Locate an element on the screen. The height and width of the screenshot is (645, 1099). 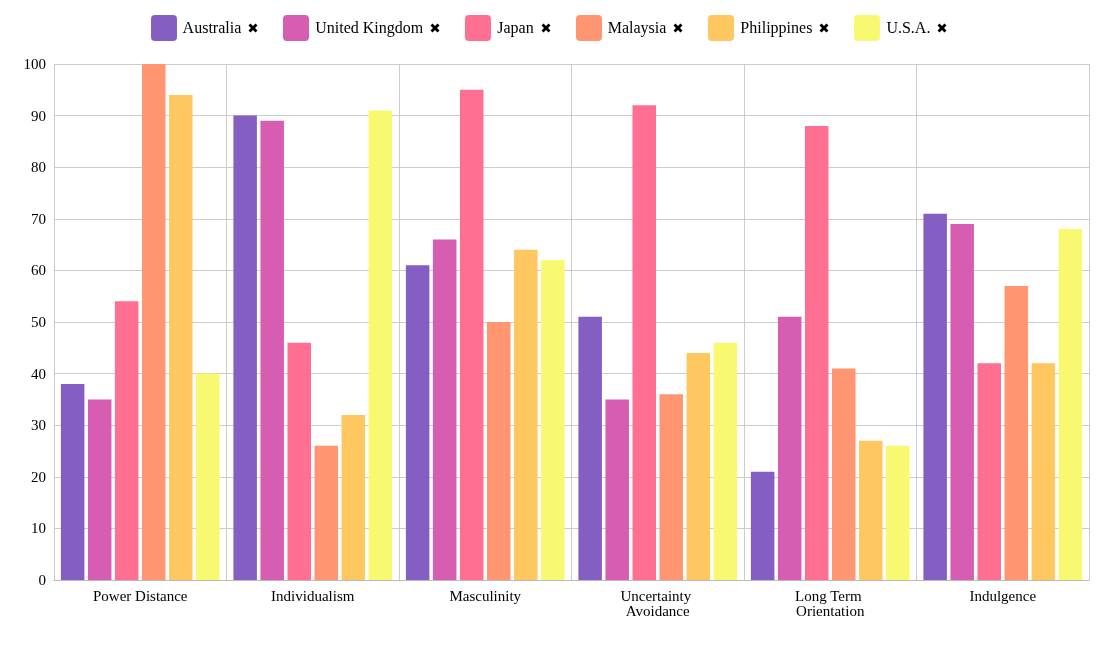
legend-label: Australia is located at coordinates (212, 28).